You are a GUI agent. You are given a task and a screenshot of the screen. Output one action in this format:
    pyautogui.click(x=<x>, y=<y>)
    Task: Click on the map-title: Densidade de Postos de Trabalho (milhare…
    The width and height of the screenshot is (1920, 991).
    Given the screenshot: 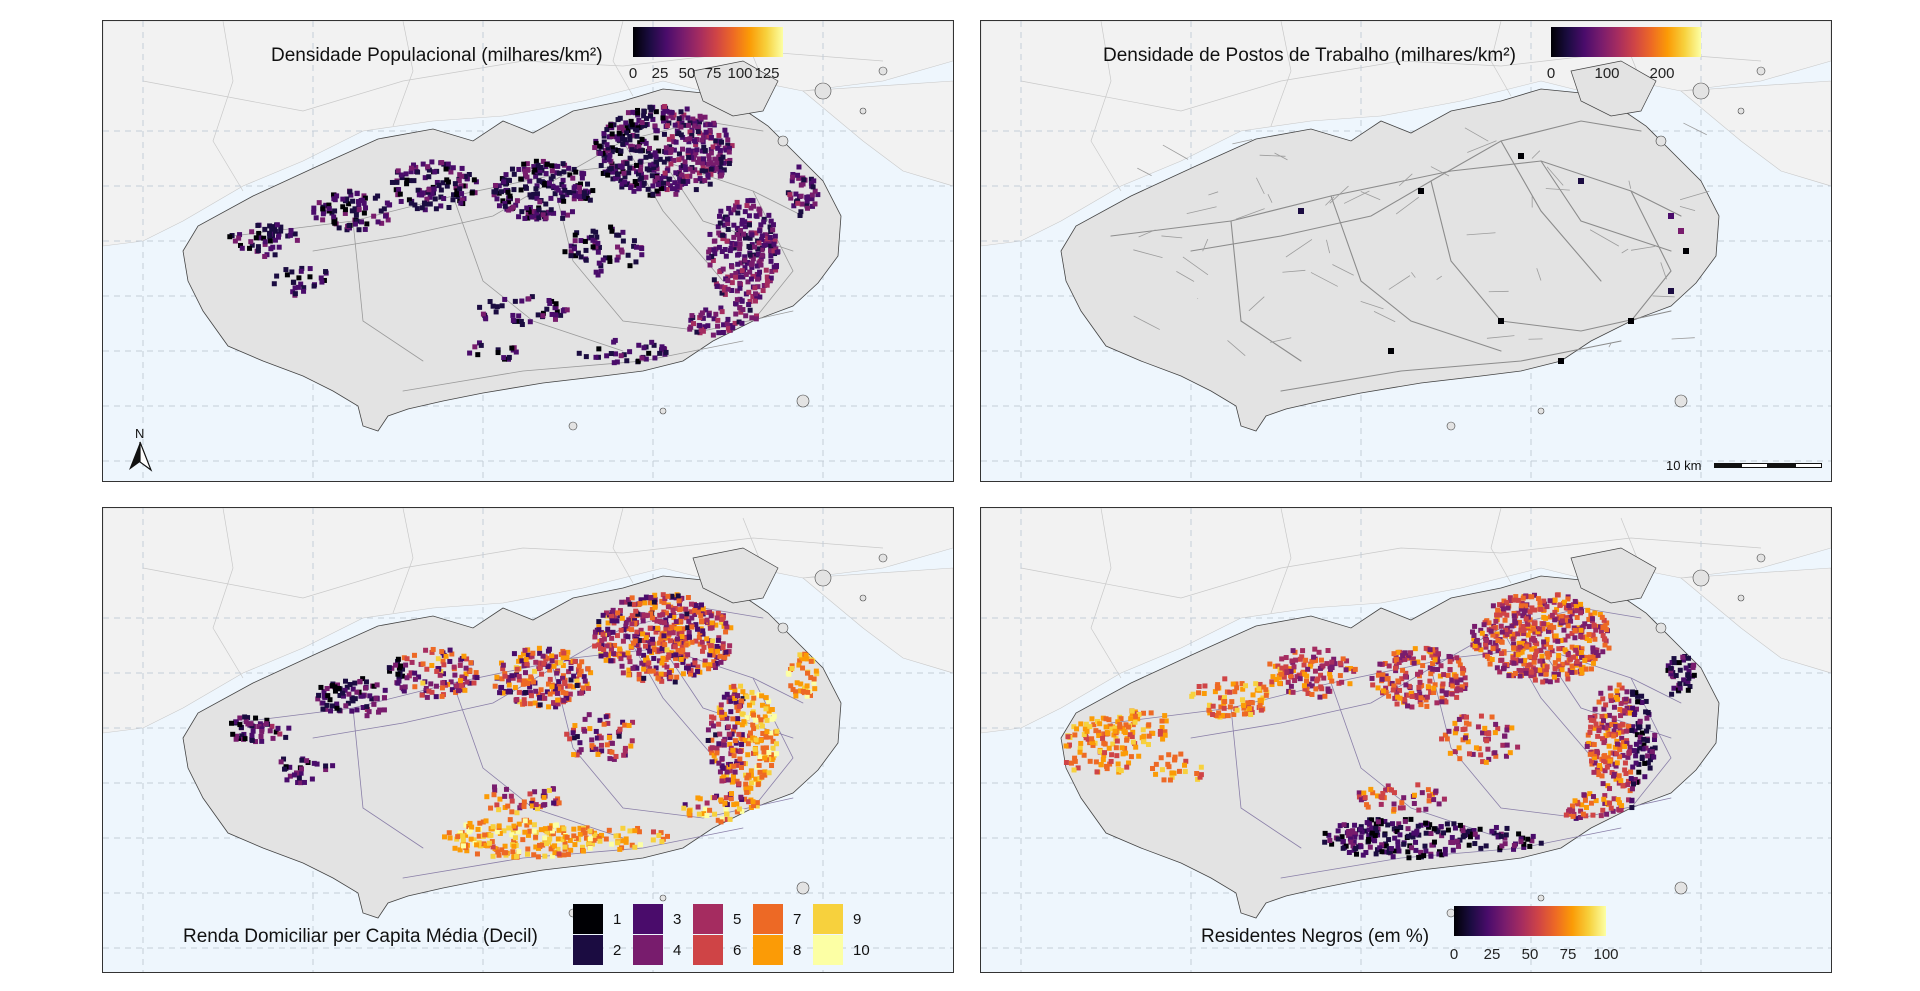 What is the action you would take?
    pyautogui.click(x=1309, y=55)
    